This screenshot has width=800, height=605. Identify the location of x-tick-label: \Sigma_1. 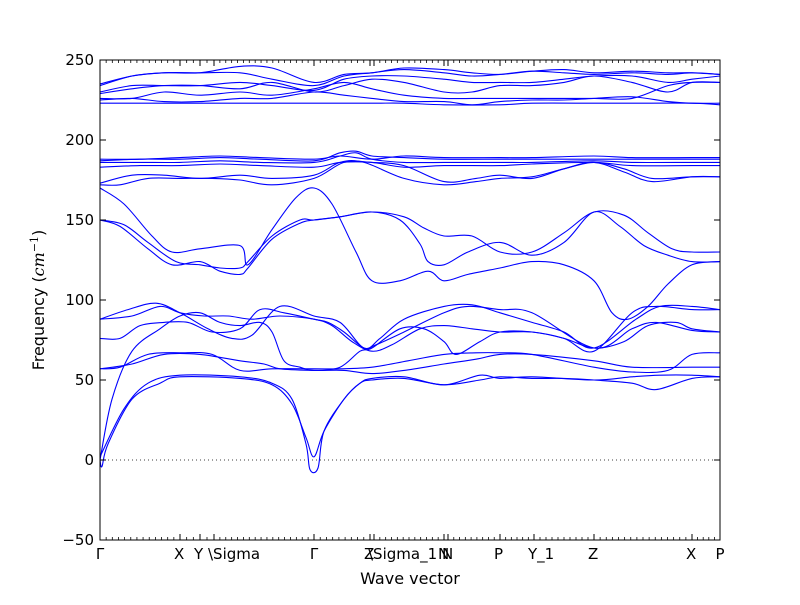
(402, 554).